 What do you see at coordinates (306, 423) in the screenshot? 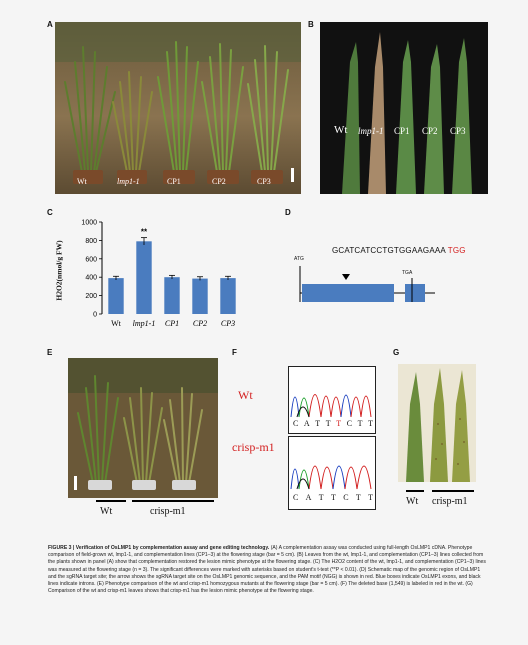
I see `wt-base: A` at bounding box center [306, 423].